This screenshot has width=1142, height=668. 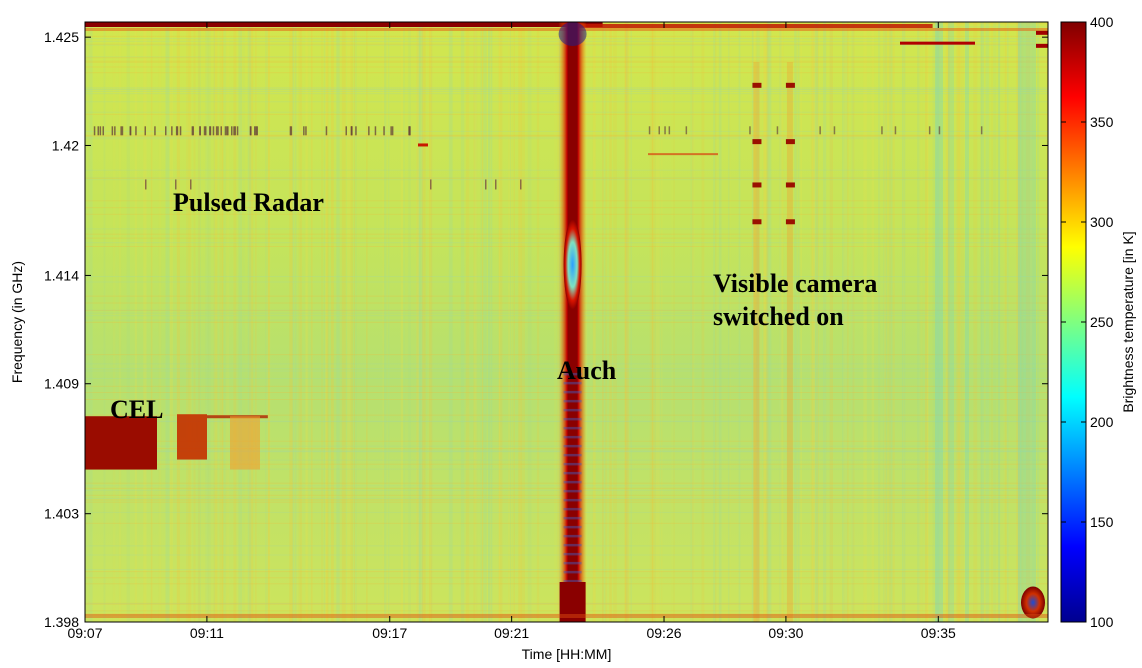 What do you see at coordinates (1042, 32) in the screenshot?
I see `edge-mark` at bounding box center [1042, 32].